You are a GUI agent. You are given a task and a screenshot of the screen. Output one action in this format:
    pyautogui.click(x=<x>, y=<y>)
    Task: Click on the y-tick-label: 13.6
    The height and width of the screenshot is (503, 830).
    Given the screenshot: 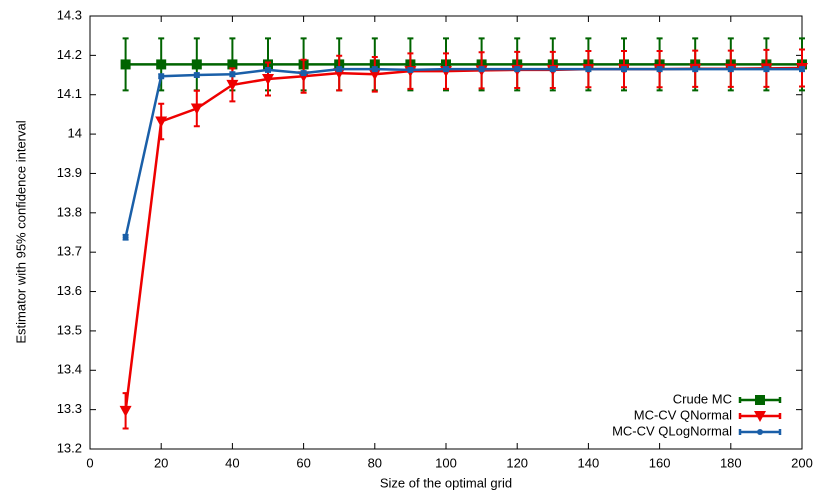 What is the action you would take?
    pyautogui.click(x=69, y=290)
    